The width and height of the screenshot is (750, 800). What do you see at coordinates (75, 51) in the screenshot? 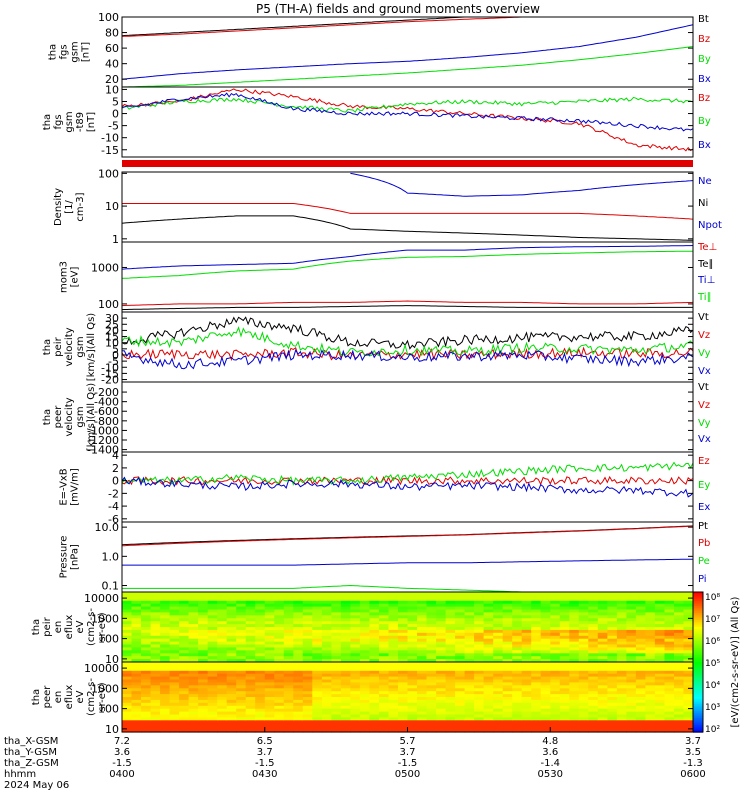
I see `y-axis-label: gsm` at bounding box center [75, 51].